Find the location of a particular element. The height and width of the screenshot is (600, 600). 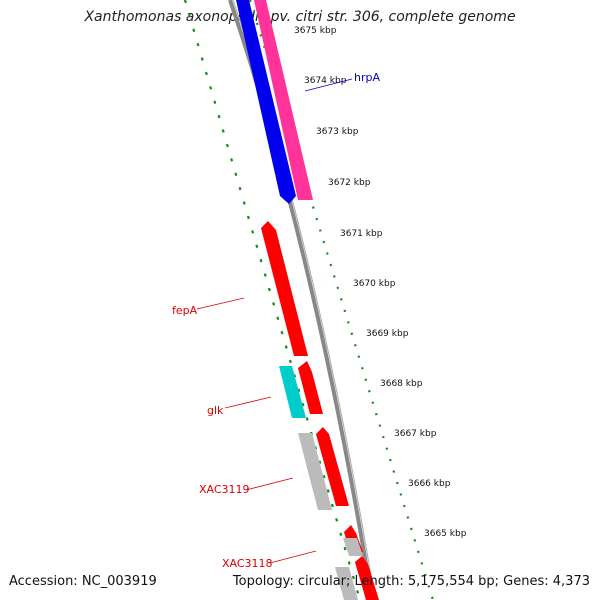

fepA-leader is located at coordinates (220, 303).